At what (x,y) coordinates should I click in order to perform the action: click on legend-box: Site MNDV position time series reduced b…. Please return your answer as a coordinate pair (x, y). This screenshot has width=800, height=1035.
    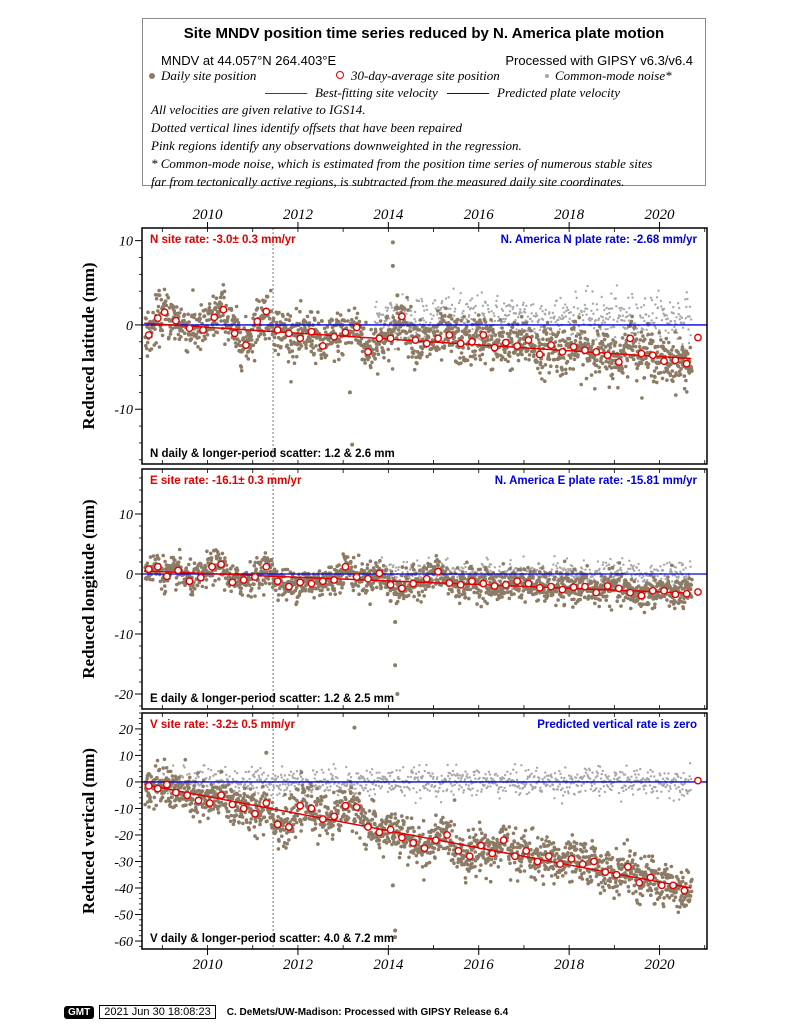
    Looking at the image, I should click on (424, 103).